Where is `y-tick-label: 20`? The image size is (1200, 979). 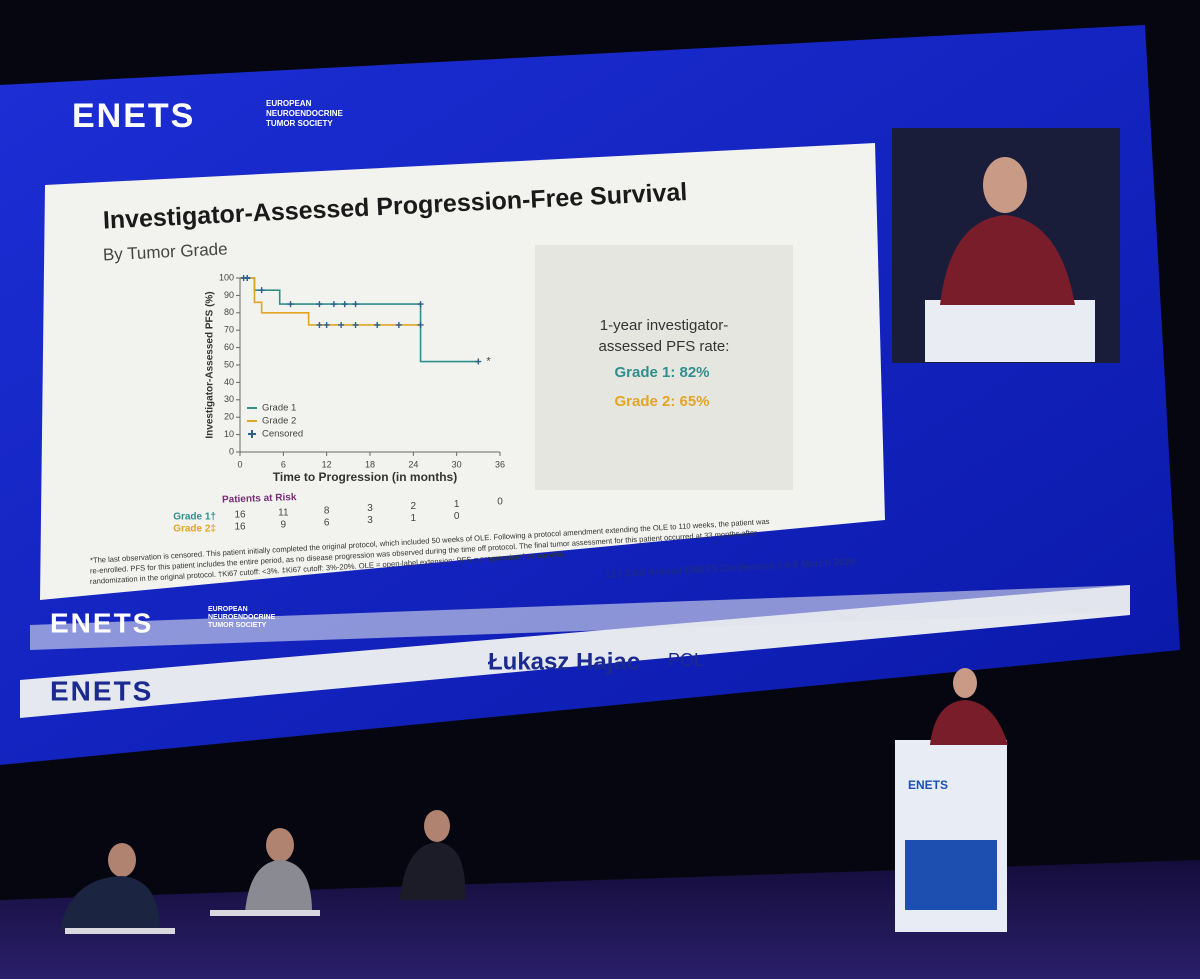 y-tick-label: 20 is located at coordinates (229, 417).